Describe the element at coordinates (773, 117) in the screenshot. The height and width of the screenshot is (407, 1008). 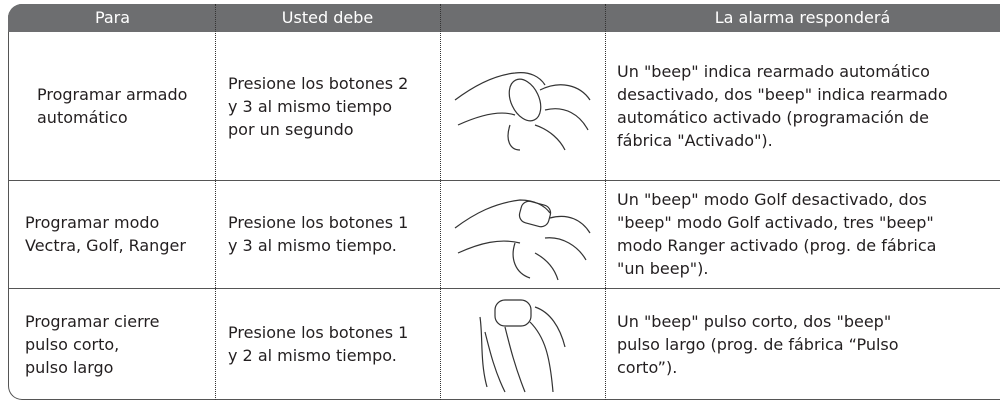
I see `text-line: automático activado (programación de` at that location.